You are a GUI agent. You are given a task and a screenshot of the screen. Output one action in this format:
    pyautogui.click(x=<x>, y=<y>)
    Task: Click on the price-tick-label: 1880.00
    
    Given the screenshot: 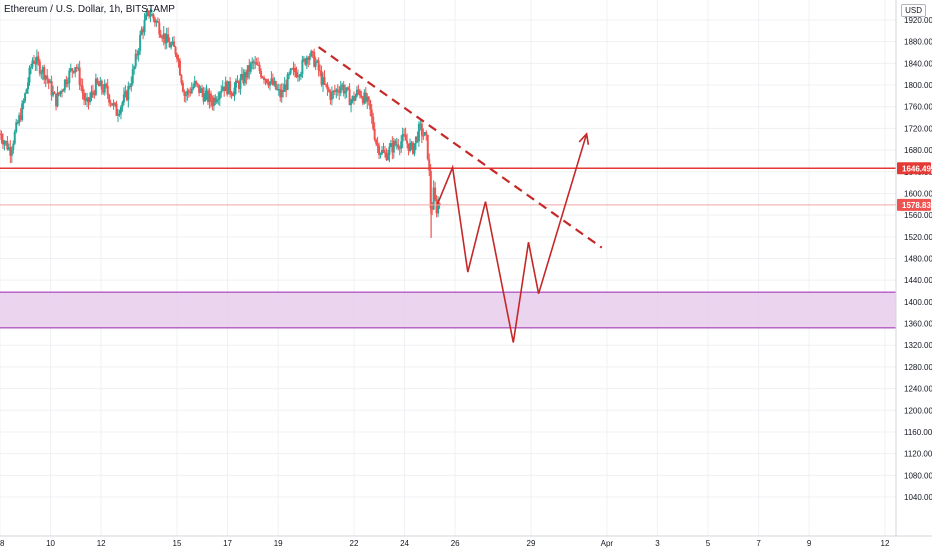 What is the action you would take?
    pyautogui.click(x=918, y=42)
    